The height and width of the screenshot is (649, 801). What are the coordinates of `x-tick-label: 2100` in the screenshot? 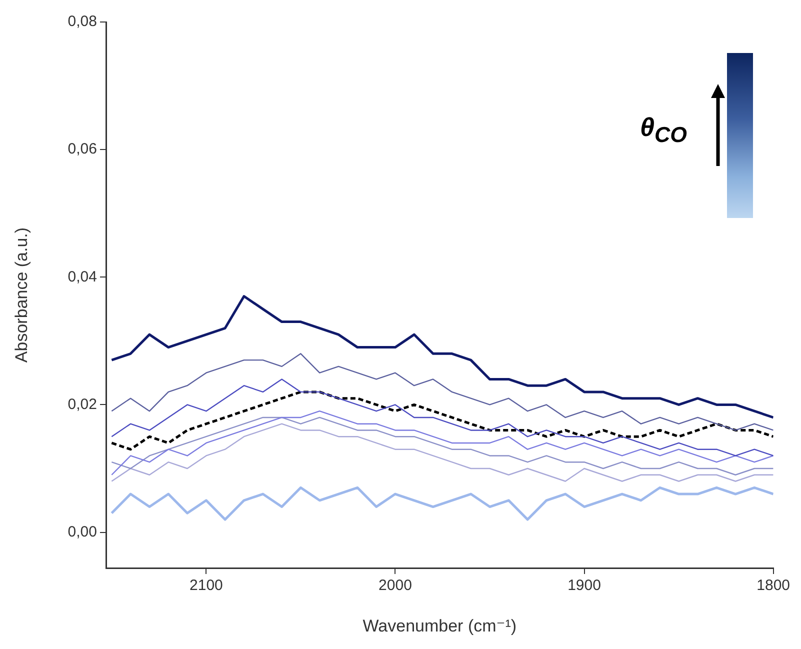 It's located at (206, 585).